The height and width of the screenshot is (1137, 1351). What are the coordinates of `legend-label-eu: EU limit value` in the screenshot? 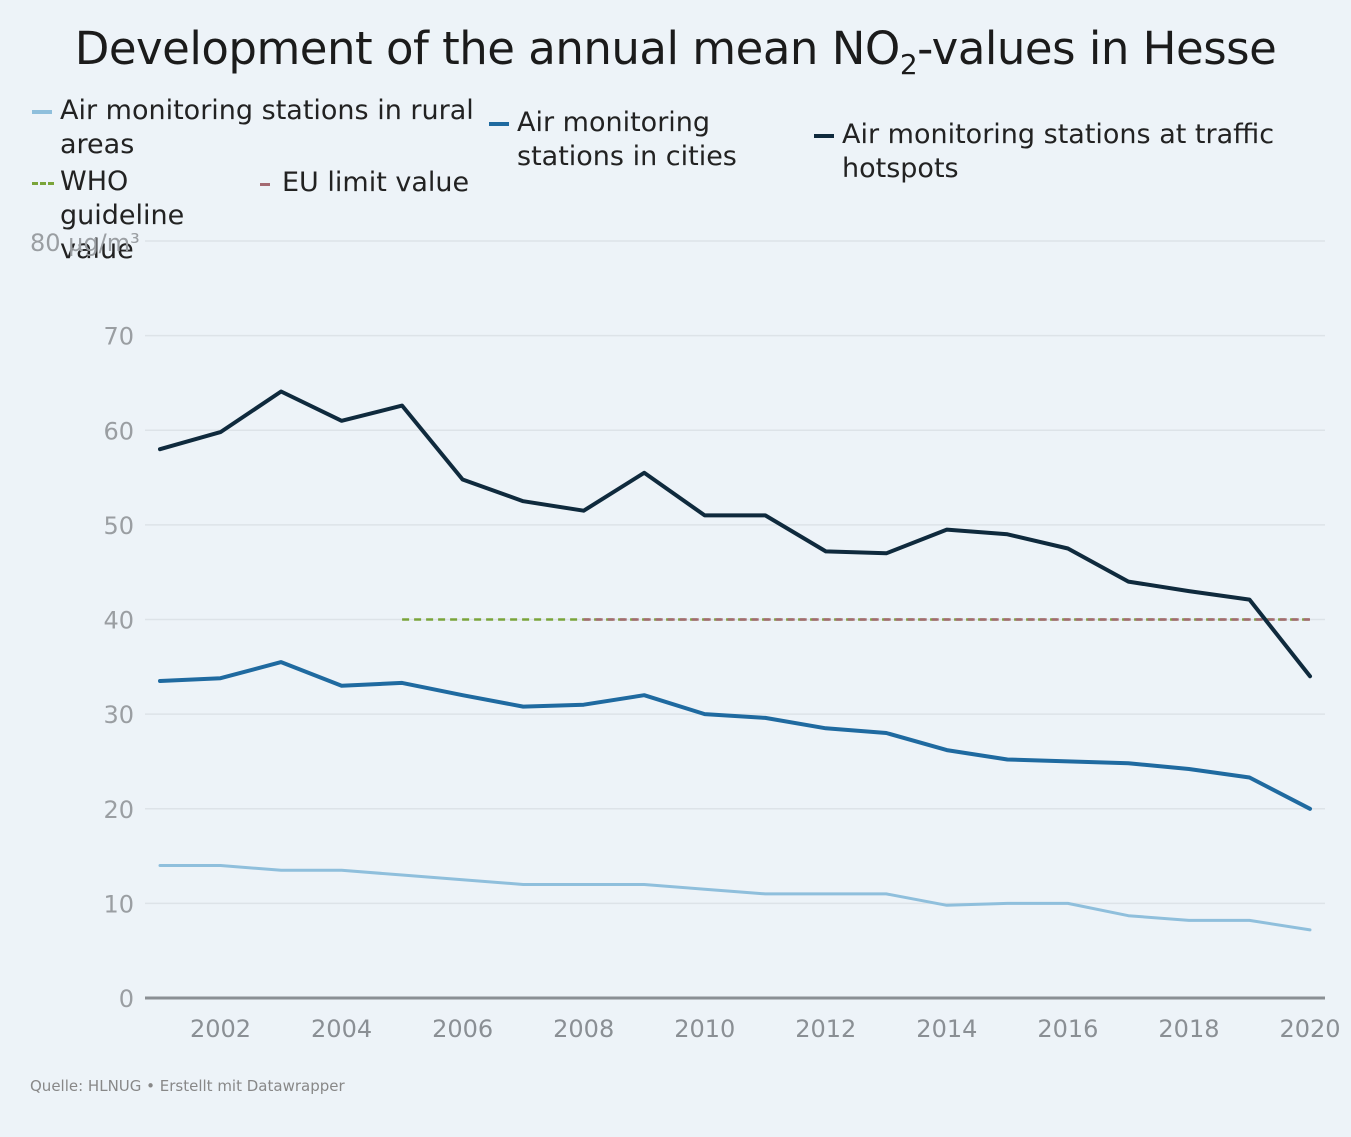 It's located at (376, 182).